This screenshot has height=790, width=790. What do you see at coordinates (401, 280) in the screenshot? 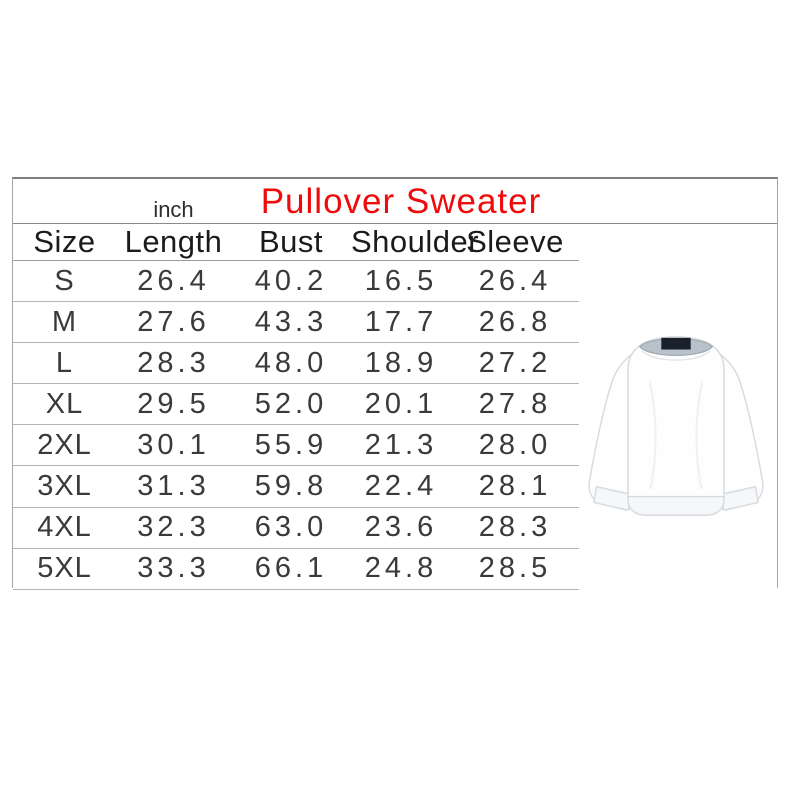
I see `shoulder-cell: 16.5` at bounding box center [401, 280].